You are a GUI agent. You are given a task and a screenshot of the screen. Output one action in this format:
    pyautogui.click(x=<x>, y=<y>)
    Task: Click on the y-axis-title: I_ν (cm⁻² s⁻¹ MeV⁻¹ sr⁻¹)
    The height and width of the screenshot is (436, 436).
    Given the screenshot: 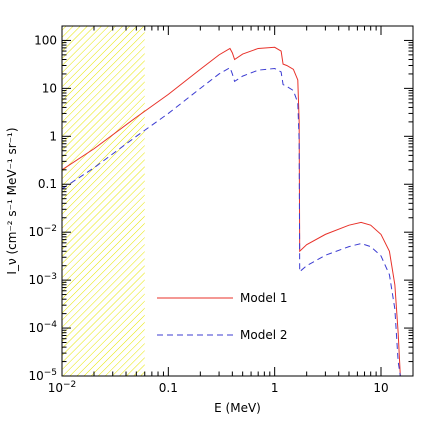 What is the action you would take?
    pyautogui.click(x=12, y=200)
    